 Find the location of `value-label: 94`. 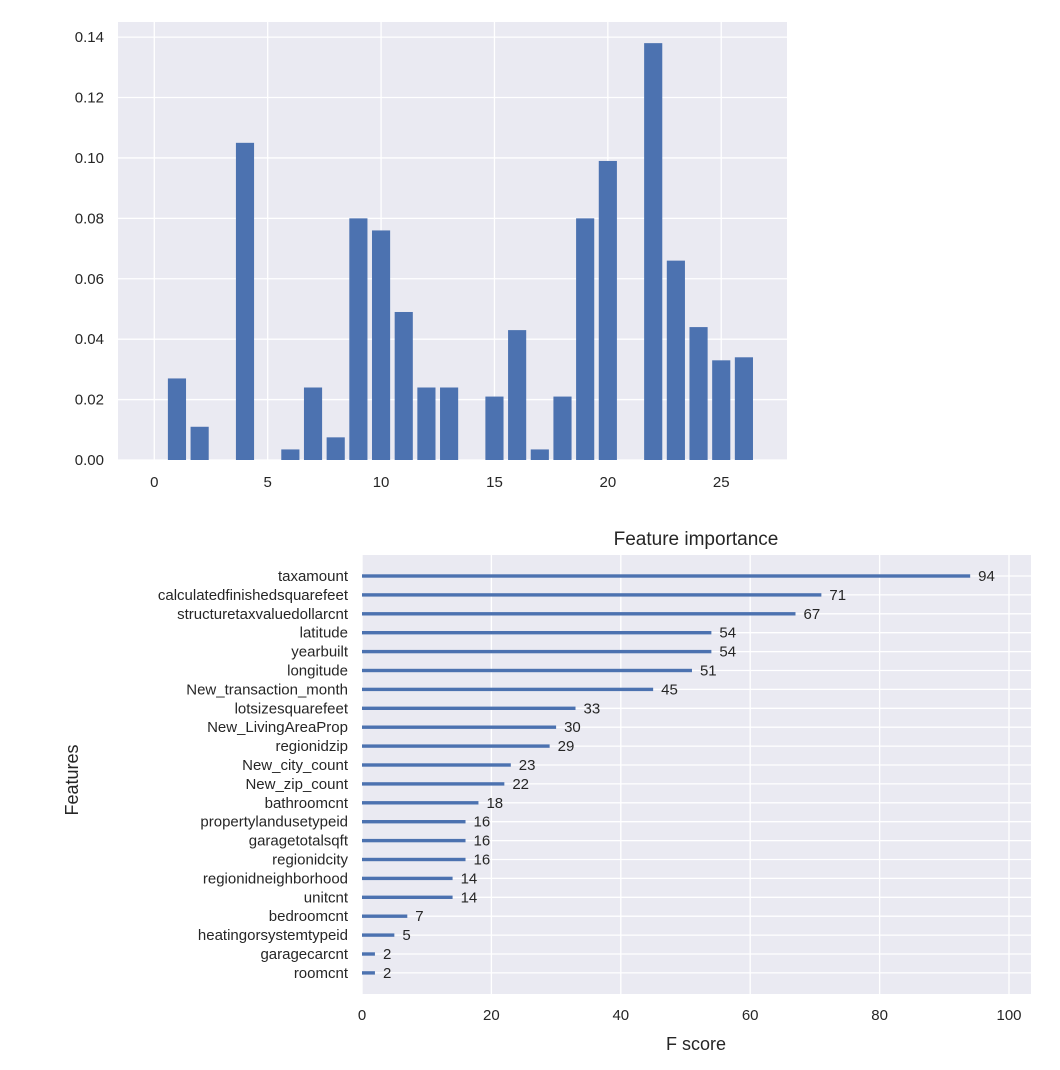

value-label: 94 is located at coordinates (986, 576).